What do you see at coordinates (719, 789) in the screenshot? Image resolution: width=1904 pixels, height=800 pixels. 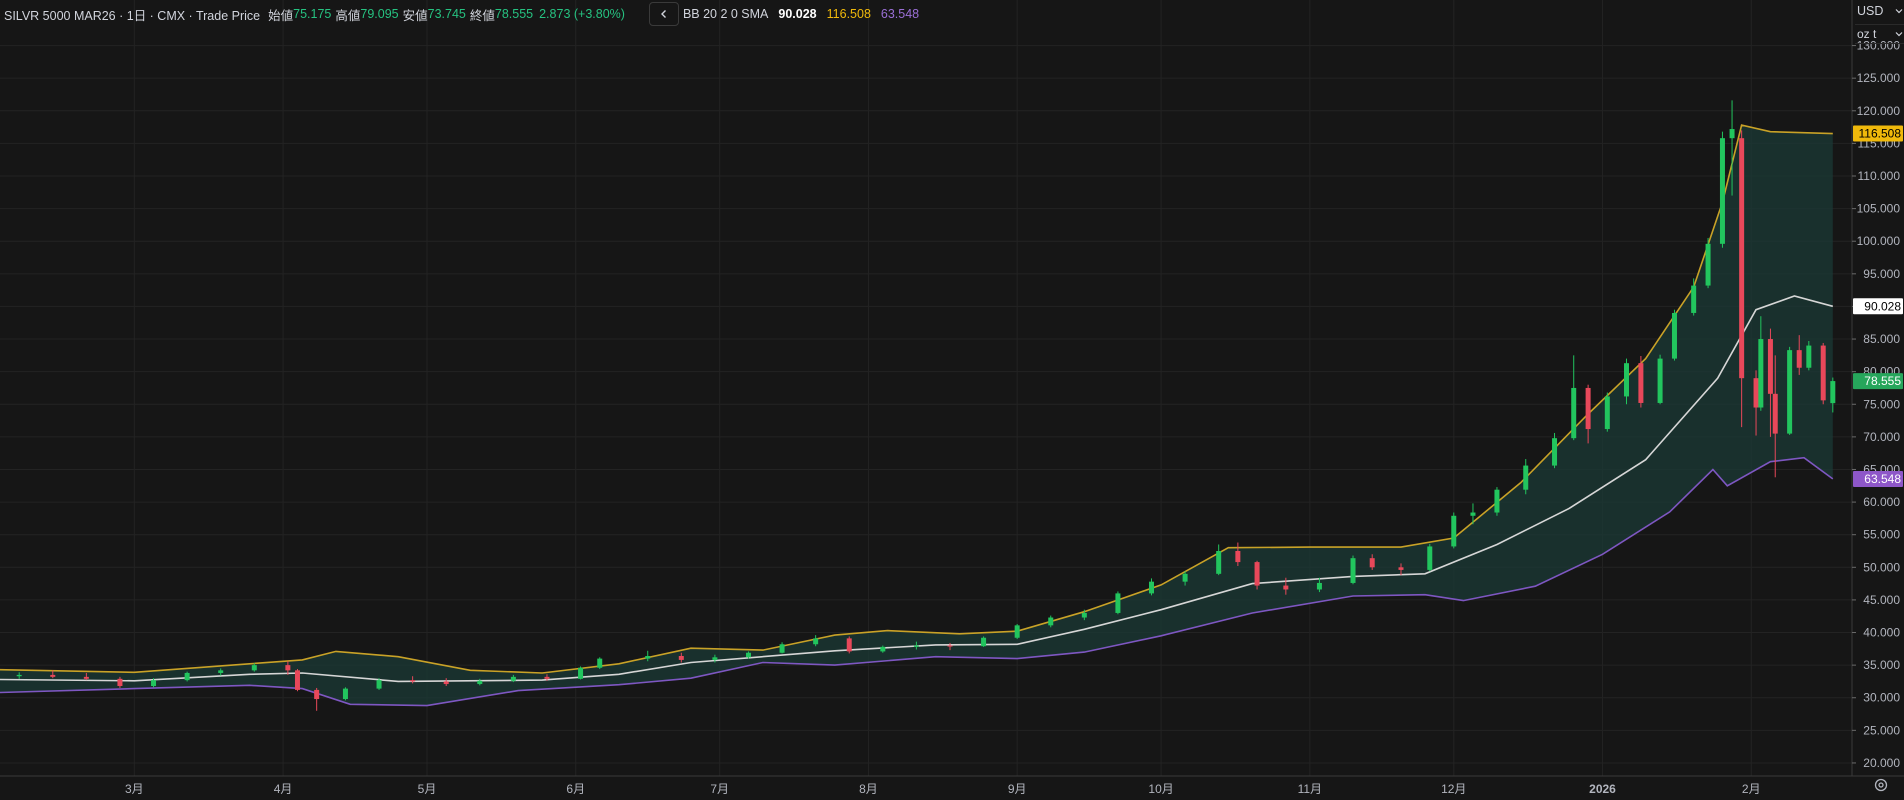 I see `time-tick-label: 7月` at bounding box center [719, 789].